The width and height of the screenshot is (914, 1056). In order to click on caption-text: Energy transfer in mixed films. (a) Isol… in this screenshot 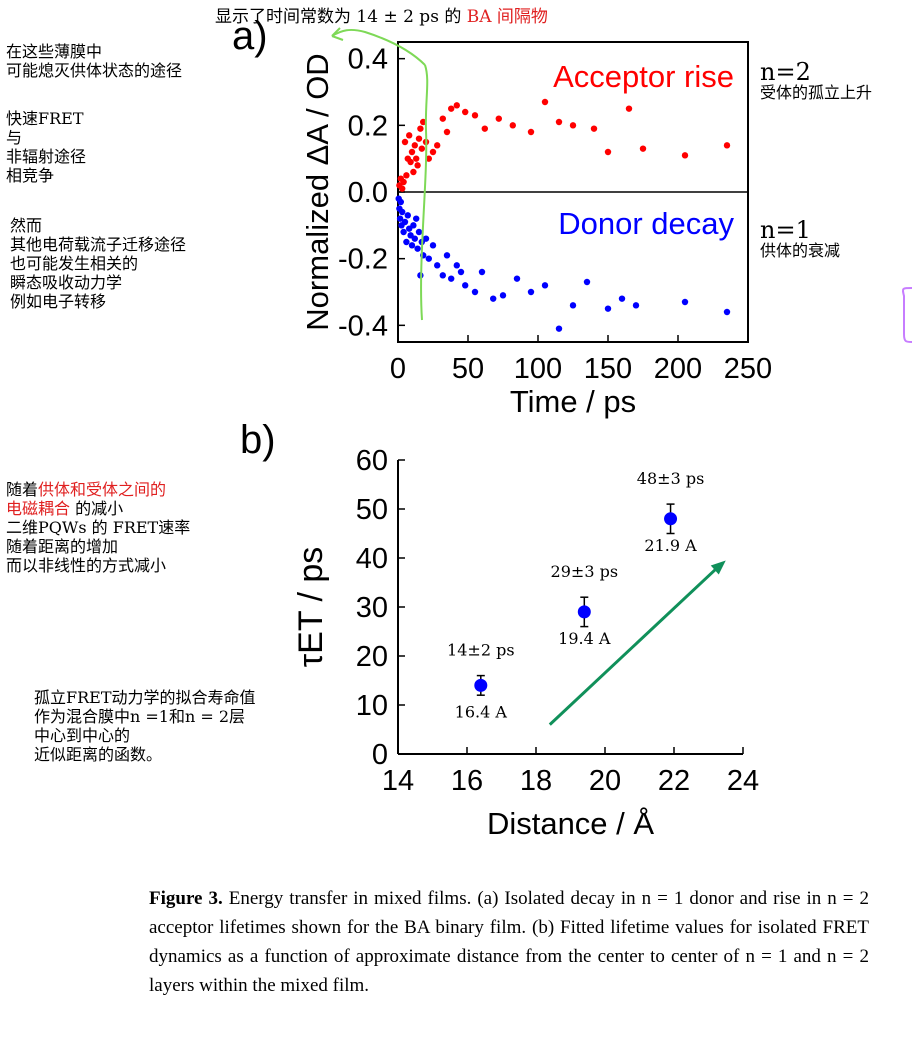, I will do `click(509, 942)`.